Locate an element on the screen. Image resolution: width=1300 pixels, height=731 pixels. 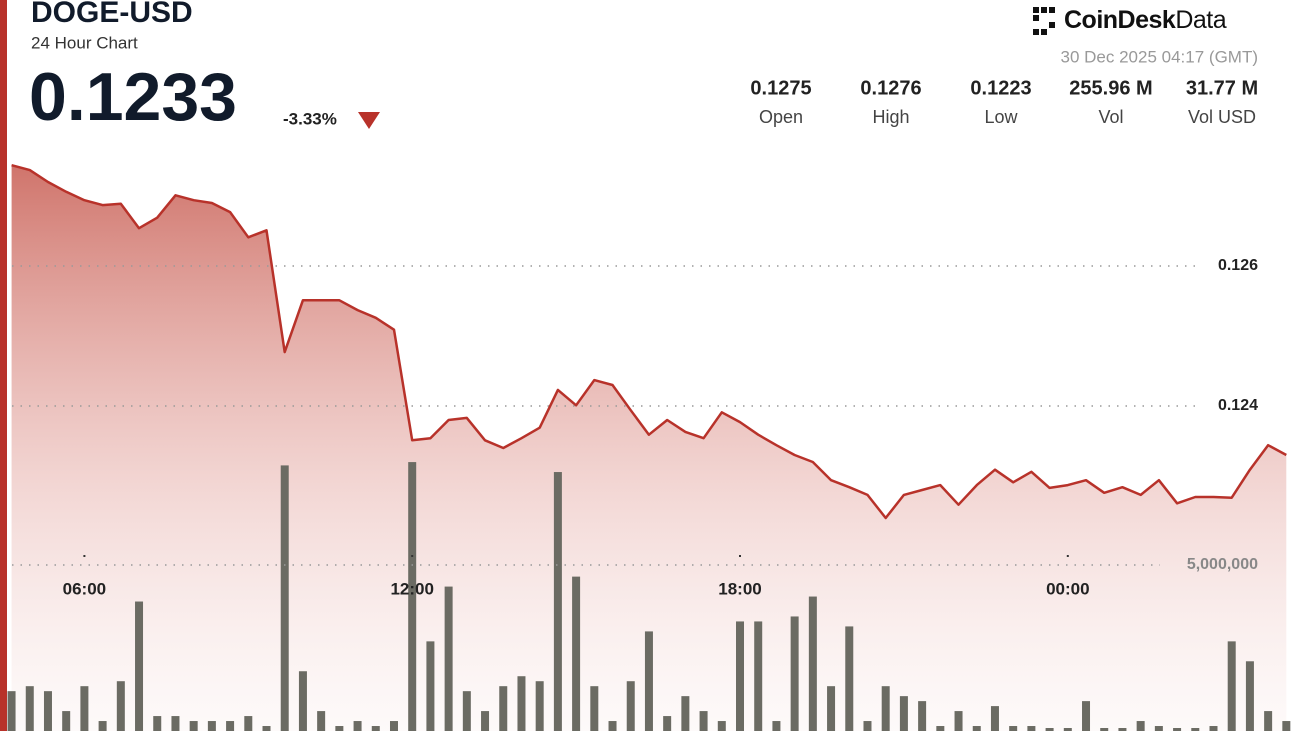
brand-logo: CoinDeskData is located at coordinates (1130, 20).